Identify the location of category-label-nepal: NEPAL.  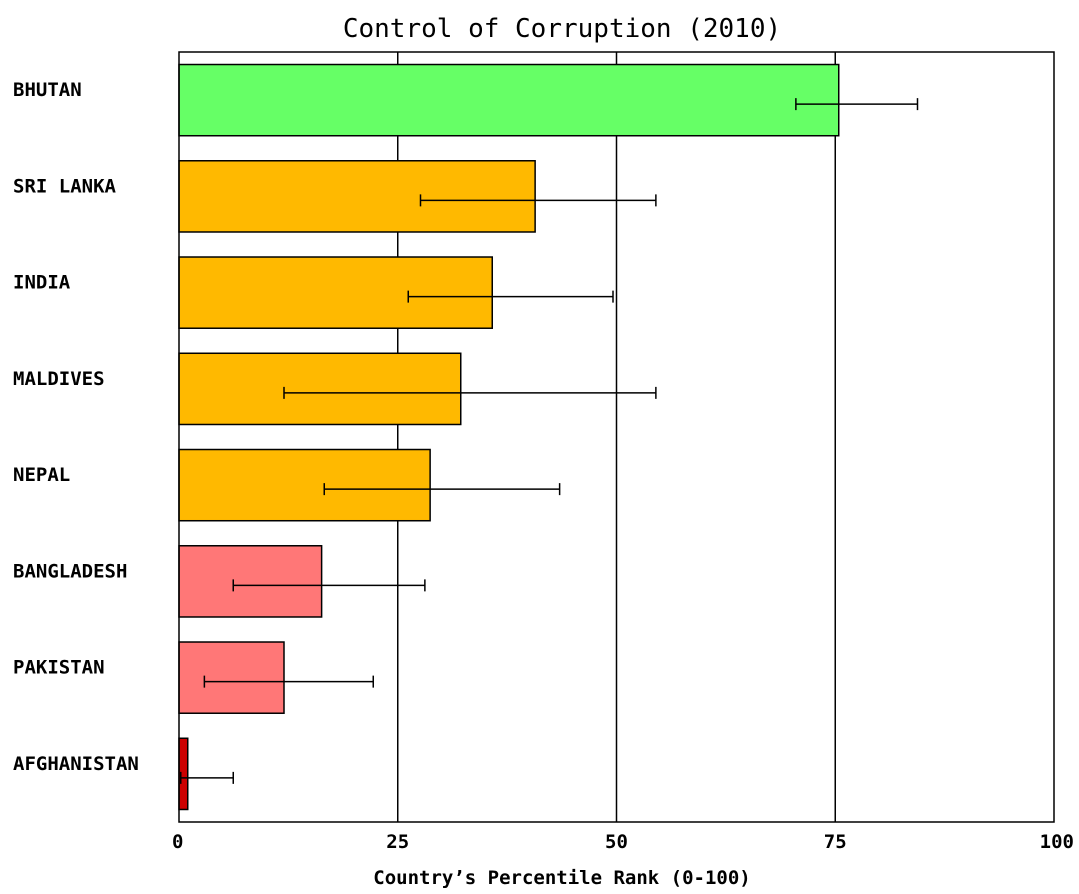
(41, 475).